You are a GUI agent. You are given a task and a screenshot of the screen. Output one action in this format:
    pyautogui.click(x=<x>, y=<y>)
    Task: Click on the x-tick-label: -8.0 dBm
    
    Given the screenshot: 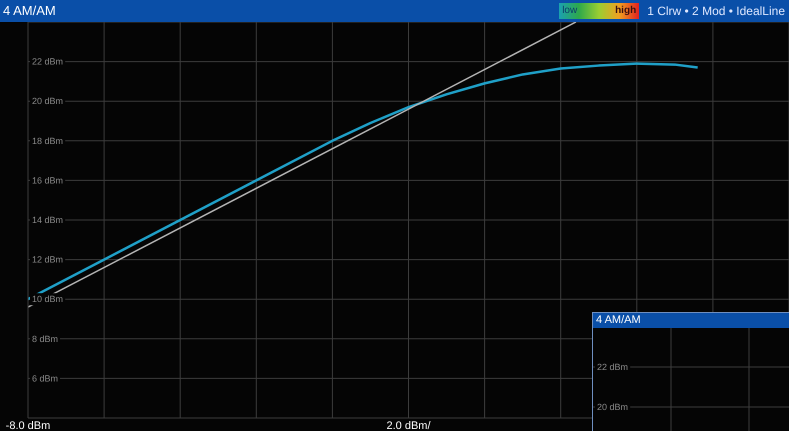 What is the action you would take?
    pyautogui.click(x=28, y=425)
    